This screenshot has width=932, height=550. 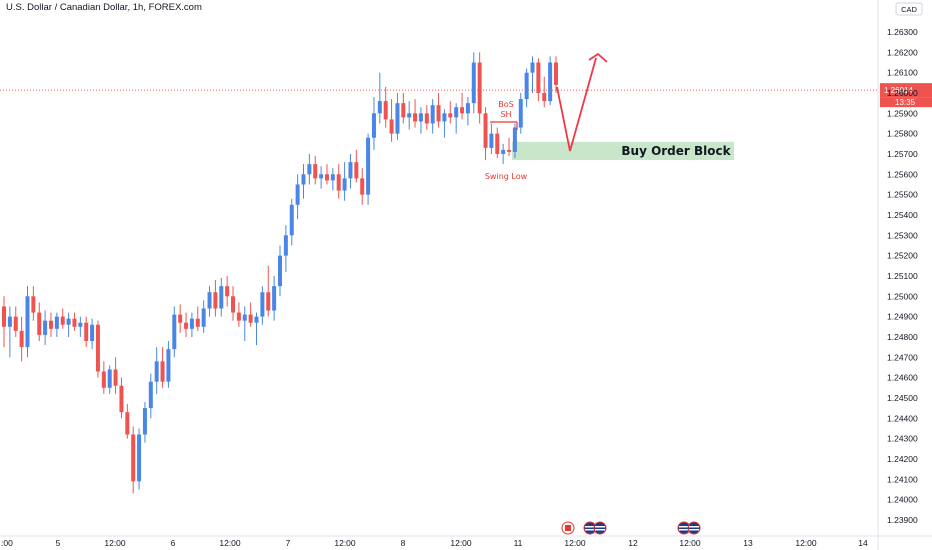 I want to click on price-tick-label: 1.24200, so click(x=902, y=459).